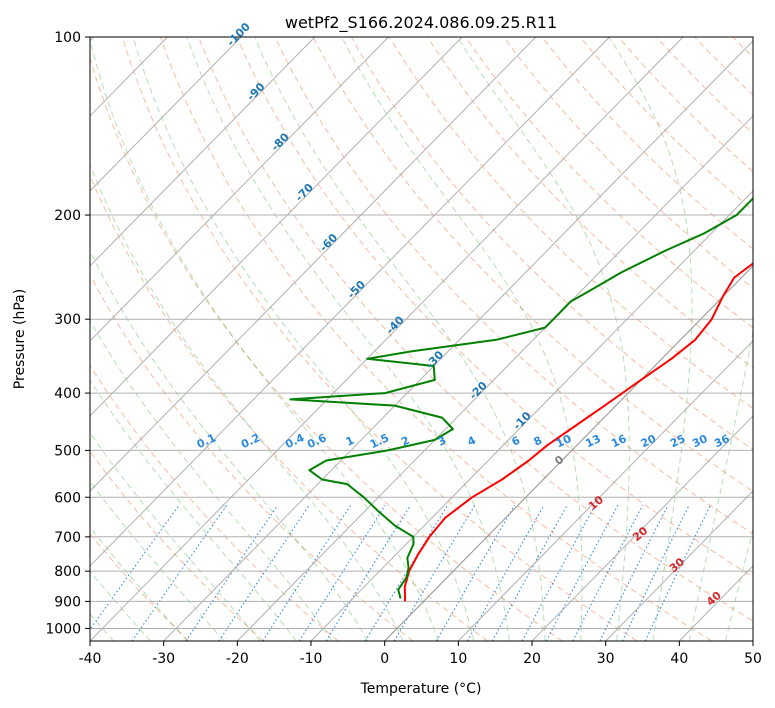  Describe the element at coordinates (67, 320) in the screenshot. I see `y-tick-label: 300` at that location.